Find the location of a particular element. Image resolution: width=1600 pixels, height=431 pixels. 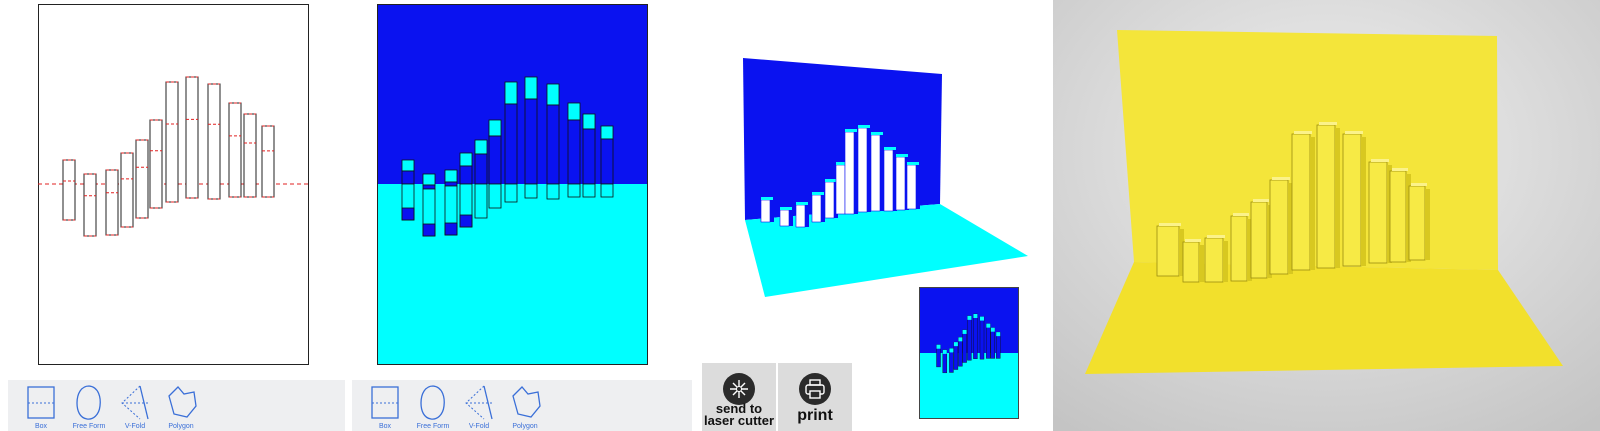

box-tool: Box is located at coordinates (41, 407).